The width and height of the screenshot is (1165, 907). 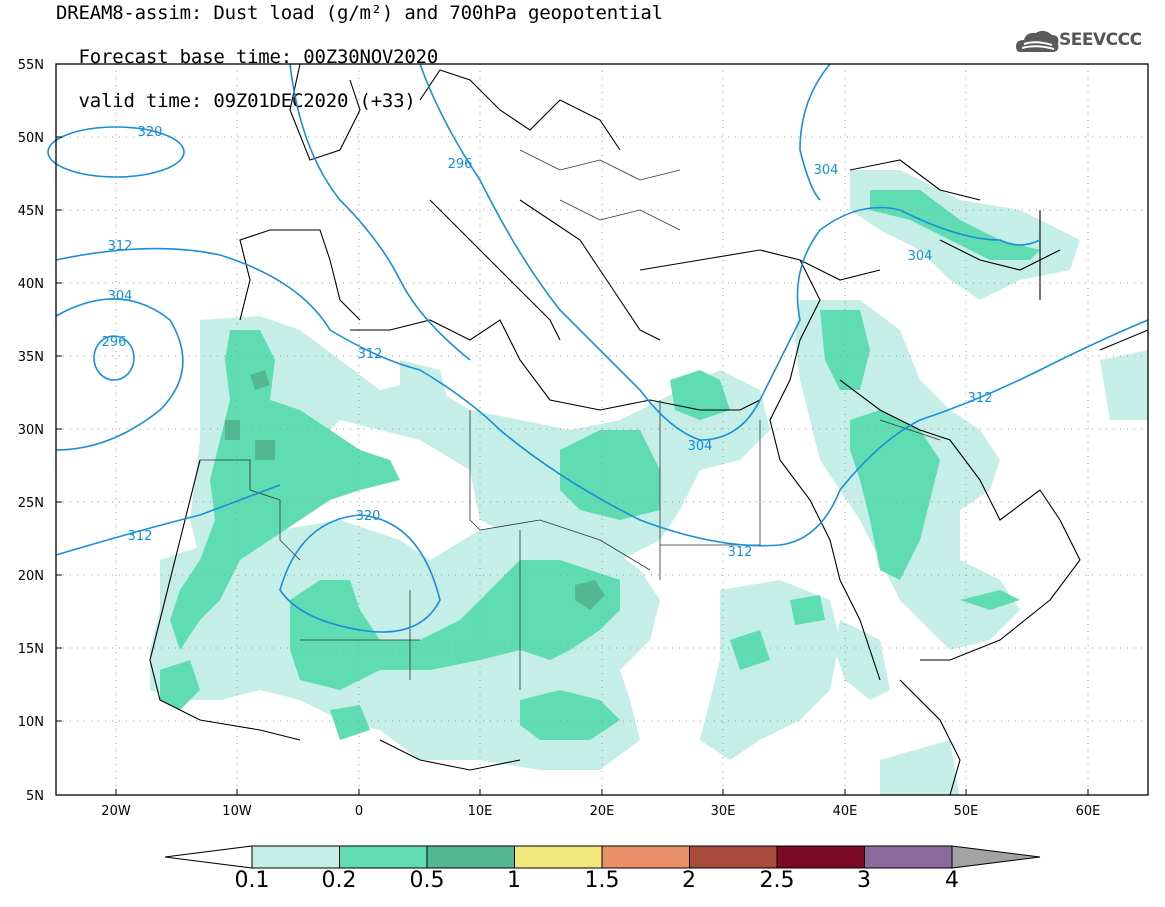 What do you see at coordinates (339, 880) in the screenshot?
I see `colorbar-label: 0.2` at bounding box center [339, 880].